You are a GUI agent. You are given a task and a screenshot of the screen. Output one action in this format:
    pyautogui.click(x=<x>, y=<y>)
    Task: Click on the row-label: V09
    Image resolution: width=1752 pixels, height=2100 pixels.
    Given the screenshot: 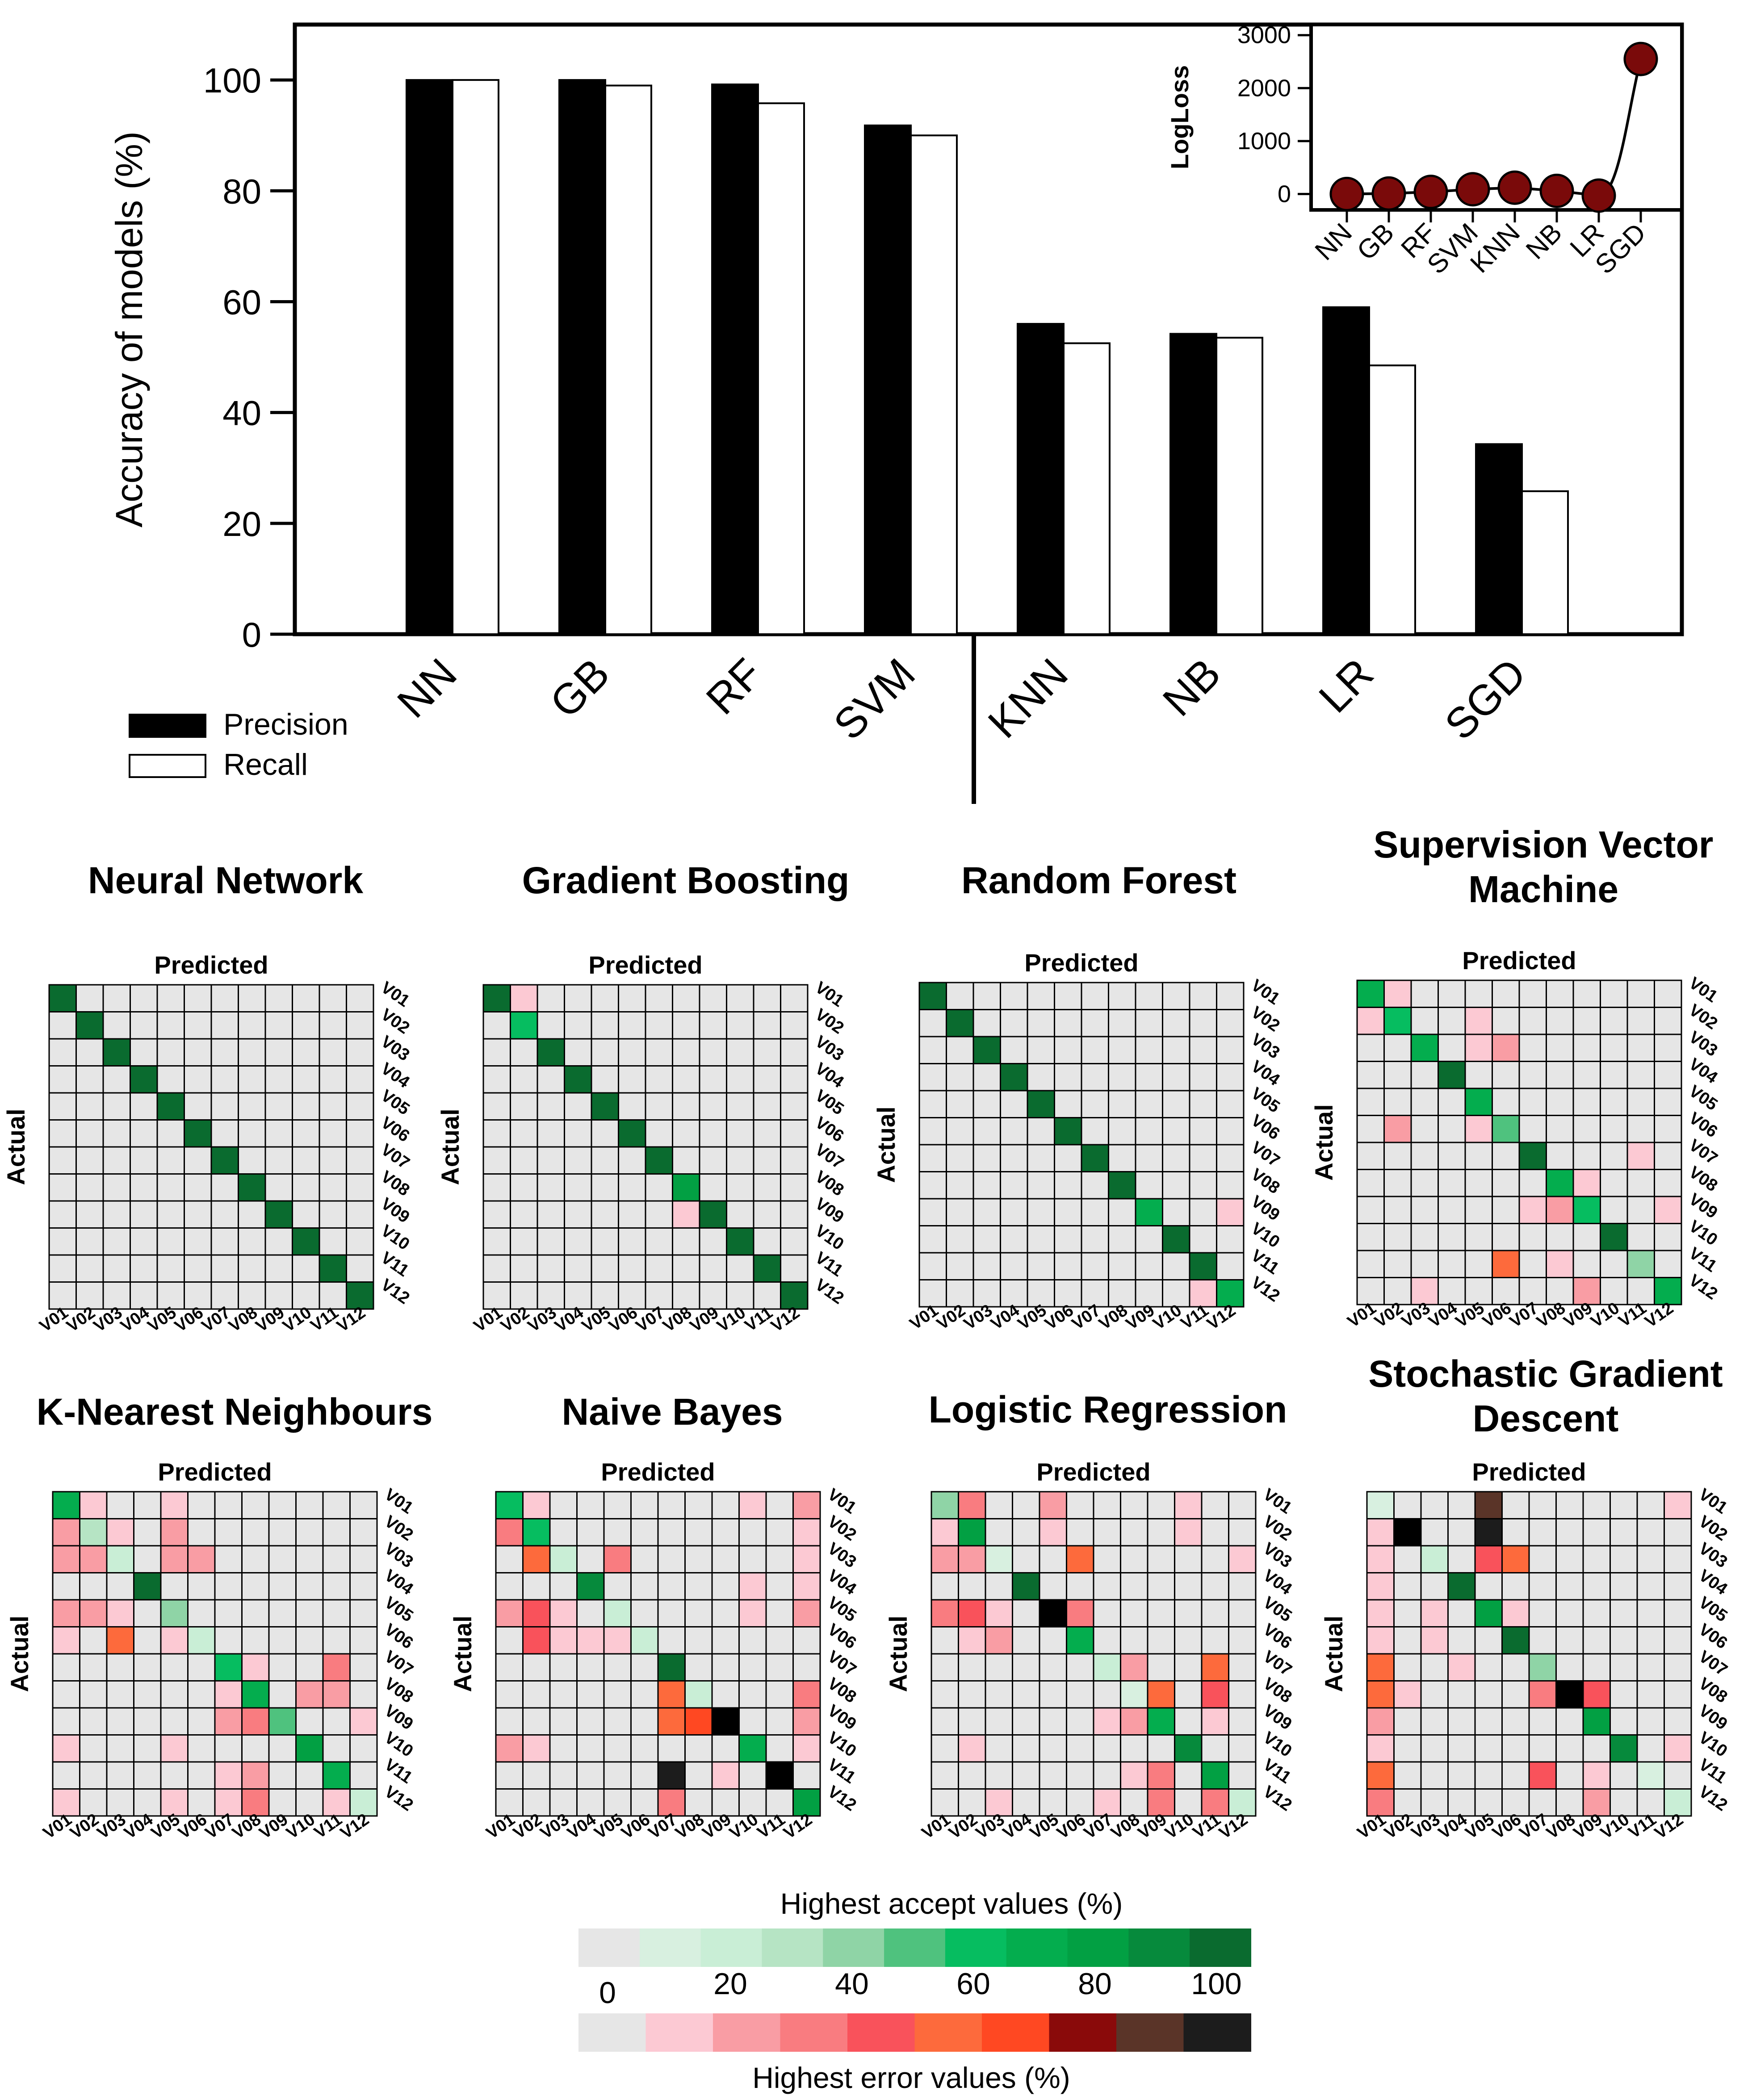 What is the action you would take?
    pyautogui.click(x=1713, y=1718)
    